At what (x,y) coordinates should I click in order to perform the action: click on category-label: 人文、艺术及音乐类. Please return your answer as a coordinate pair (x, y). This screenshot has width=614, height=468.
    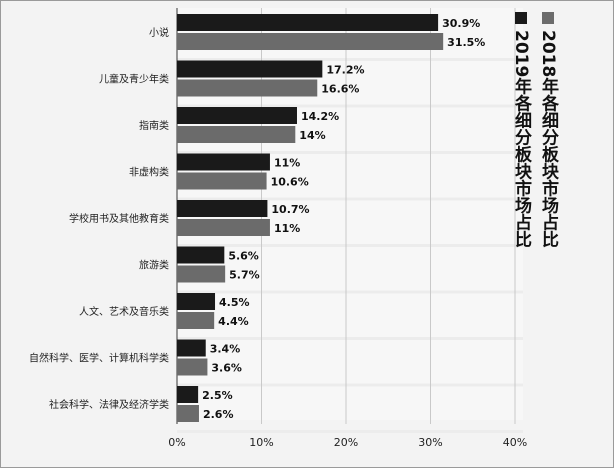
    Looking at the image, I should click on (124, 311).